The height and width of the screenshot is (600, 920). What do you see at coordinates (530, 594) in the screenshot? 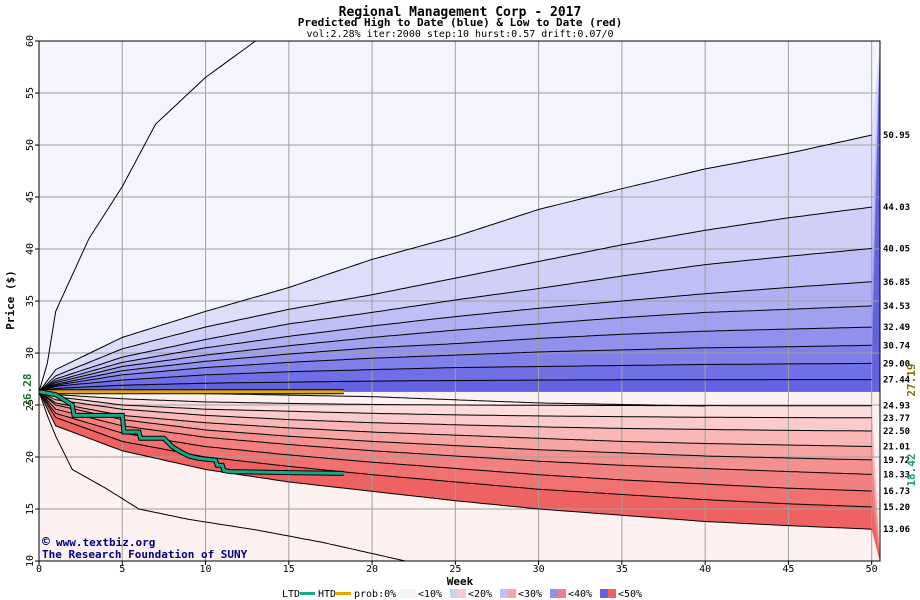
I see `legend-item-label: <30%` at bounding box center [530, 594].